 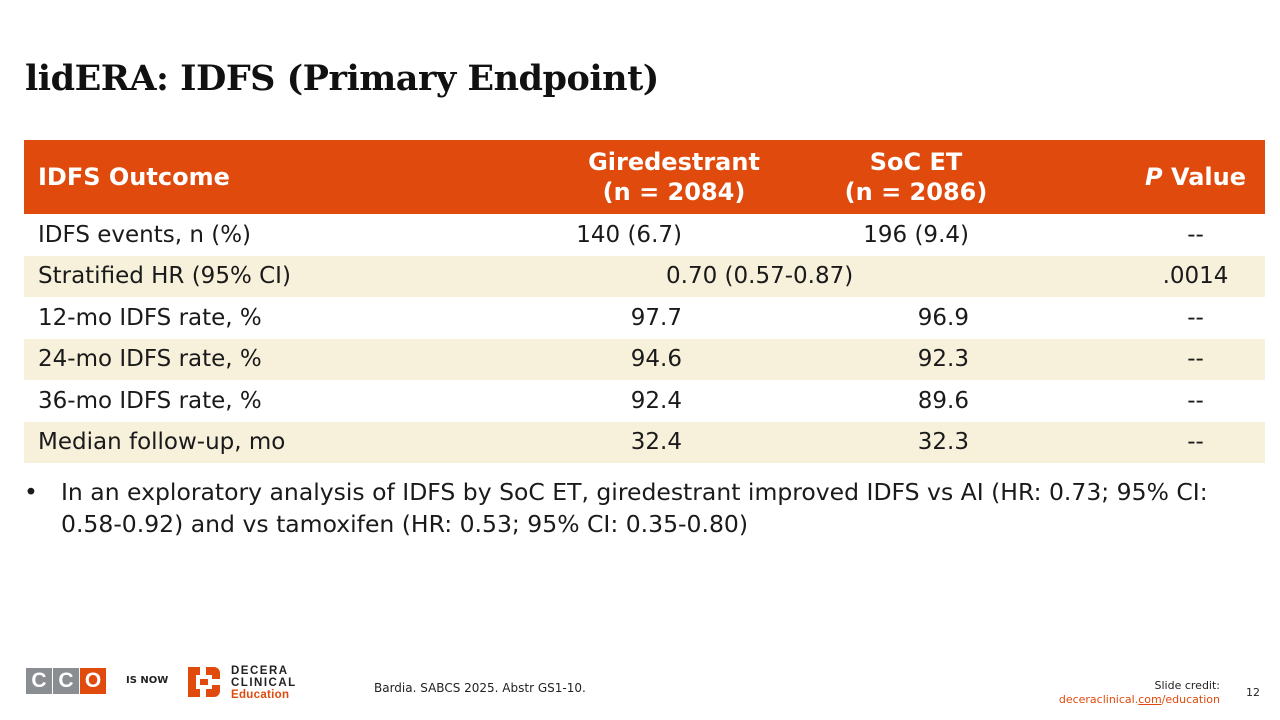 I want to click on giredestrant-value: 92.4, so click(x=656, y=400).